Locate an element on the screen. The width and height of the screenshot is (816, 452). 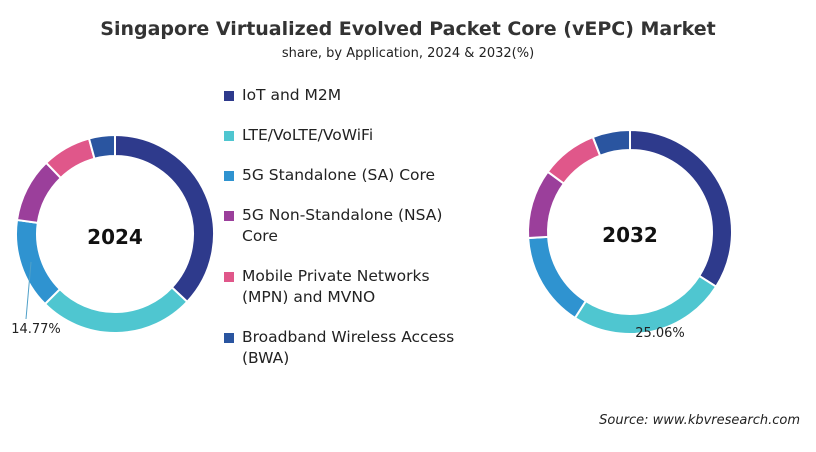
center-label: 2032 is located at coordinates (630, 235).